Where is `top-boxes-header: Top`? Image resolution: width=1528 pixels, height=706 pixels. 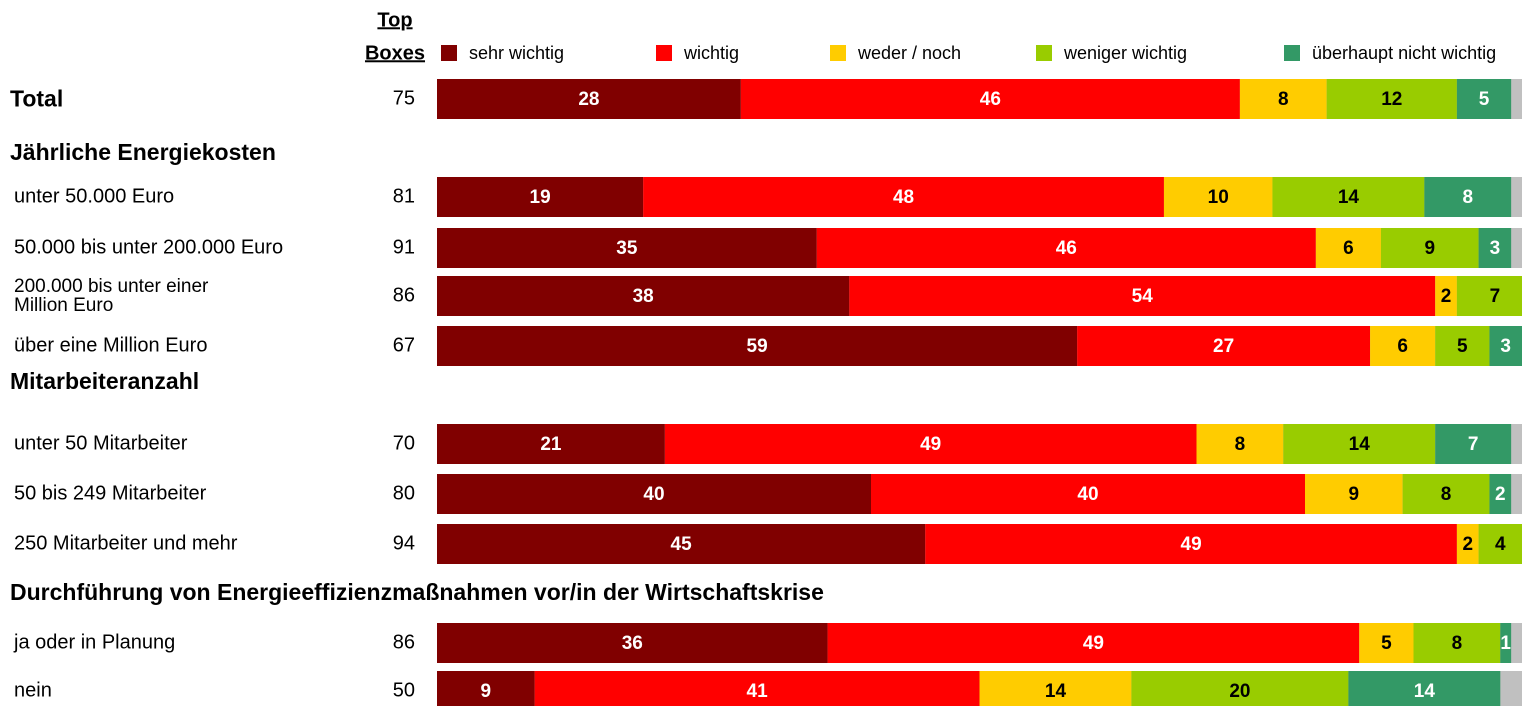 top-boxes-header: Top is located at coordinates (394, 20).